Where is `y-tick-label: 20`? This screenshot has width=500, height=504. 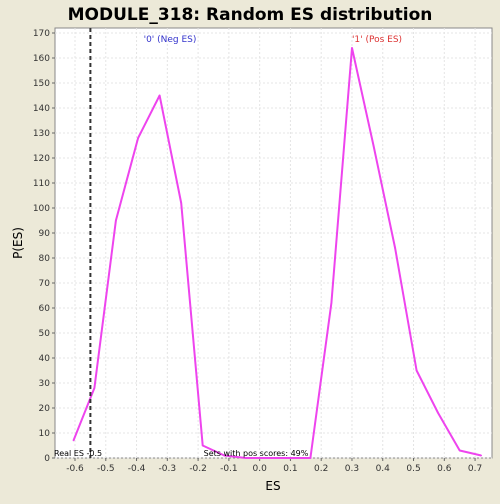
y-tick-label: 20 is located at coordinates (45, 409).